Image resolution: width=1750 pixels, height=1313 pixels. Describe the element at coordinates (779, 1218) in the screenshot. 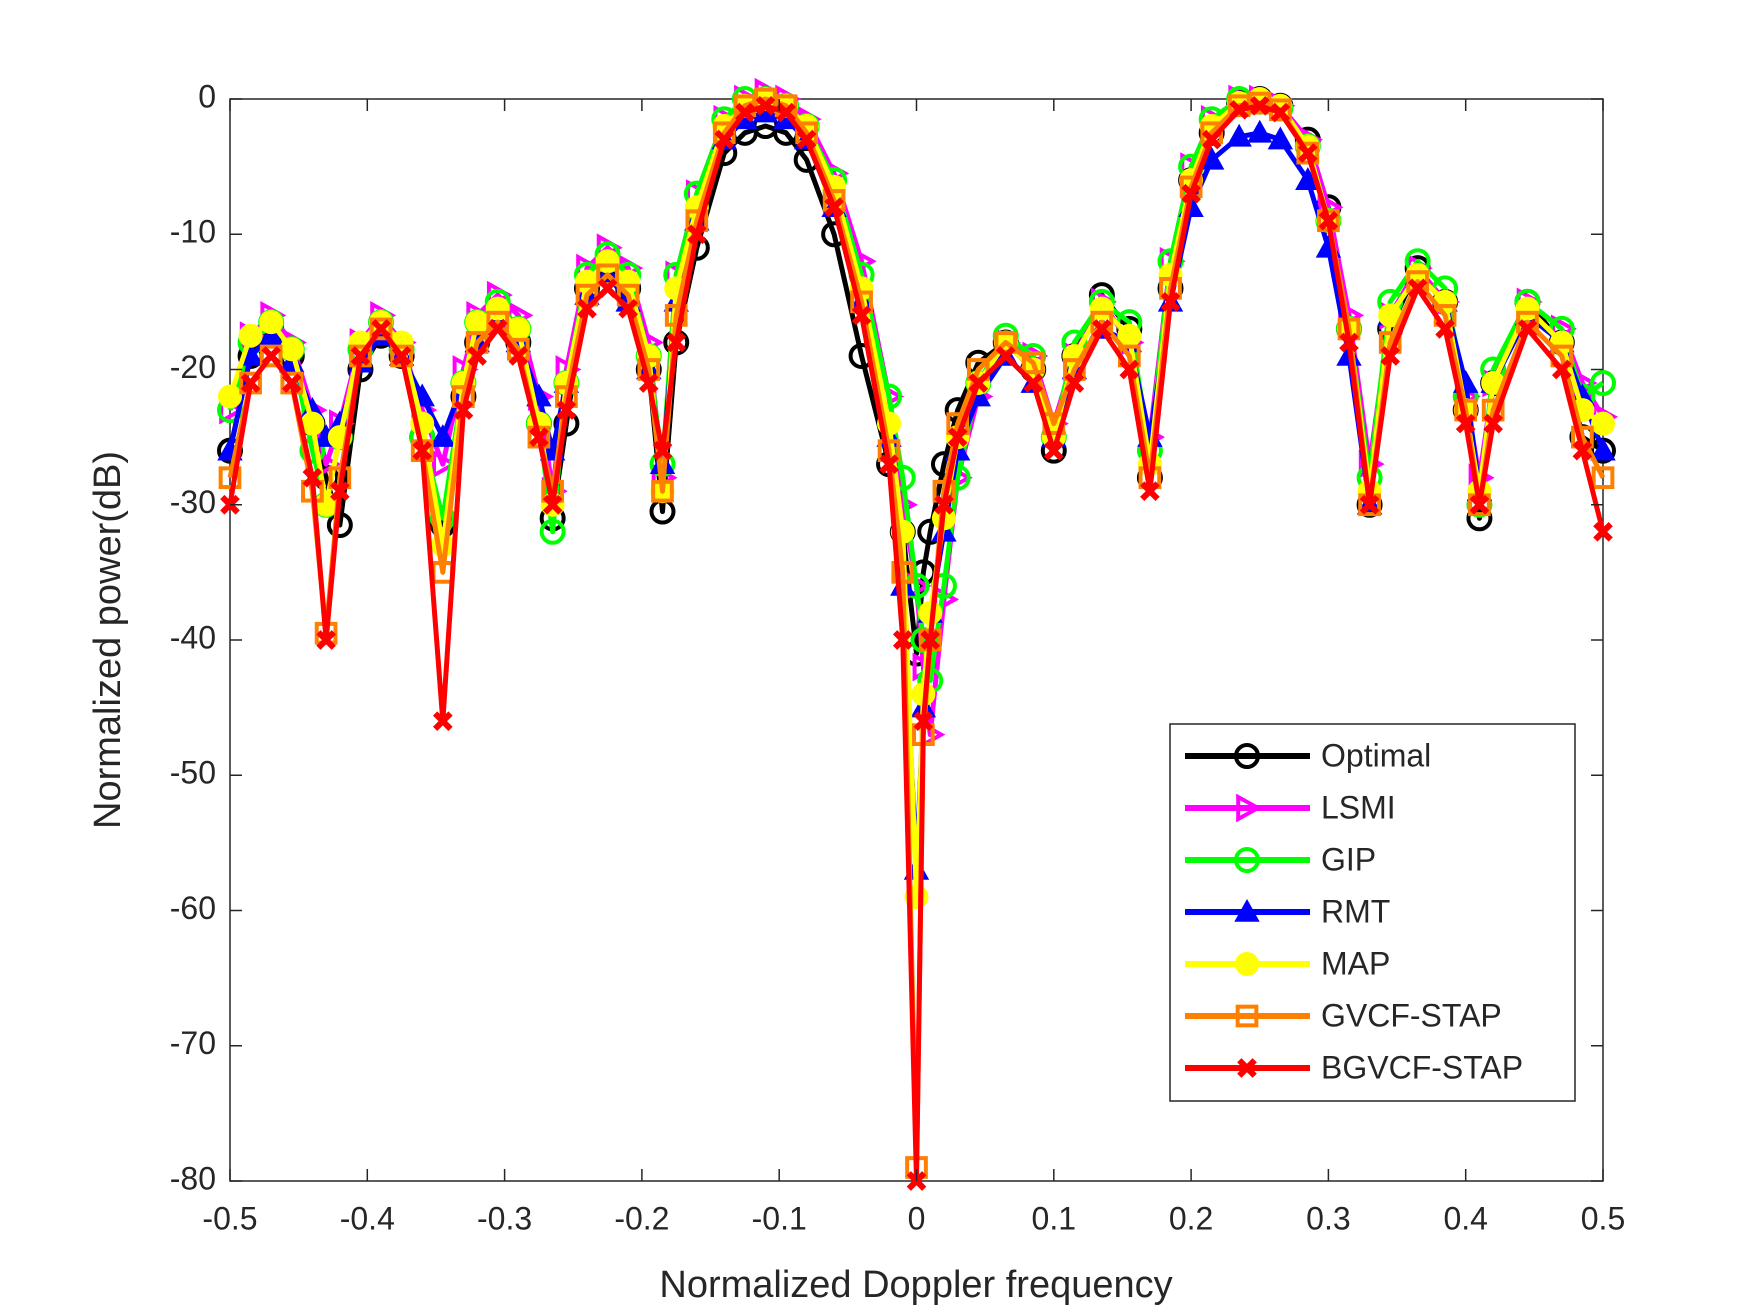

I see `x-tick-label: -0.1` at that location.